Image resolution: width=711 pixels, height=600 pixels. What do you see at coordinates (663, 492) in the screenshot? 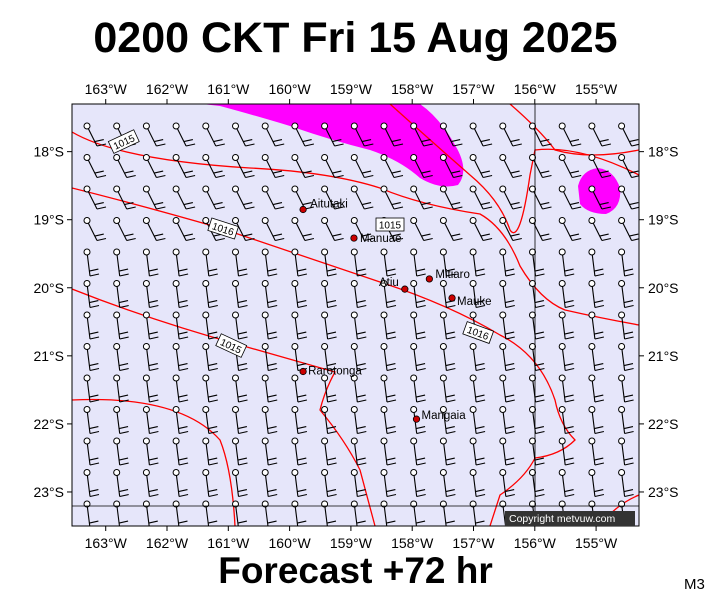
I see `lat-label-right: 23°S` at bounding box center [663, 492].